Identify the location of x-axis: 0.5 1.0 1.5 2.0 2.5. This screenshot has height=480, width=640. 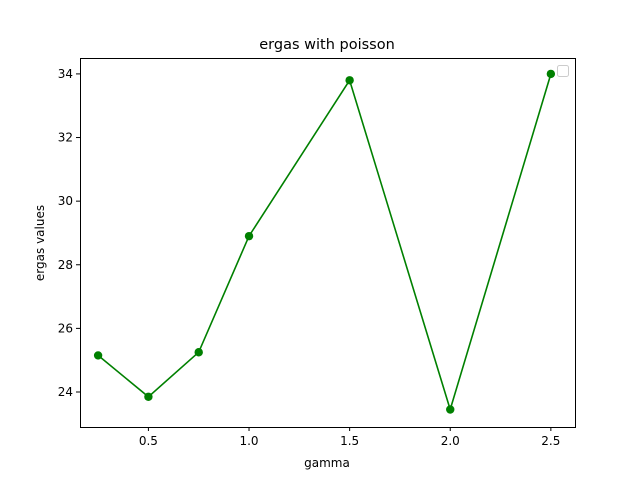
(349, 437).